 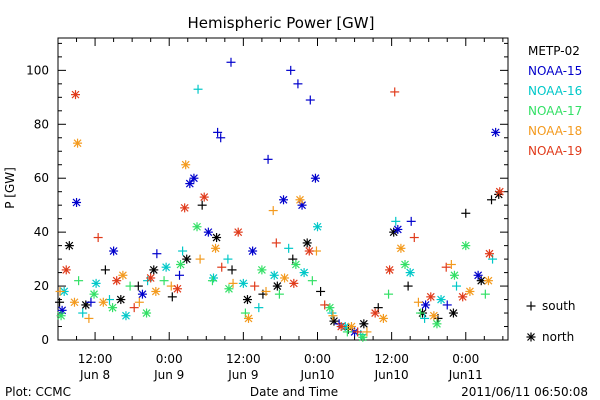 What do you see at coordinates (555, 151) in the screenshot?
I see `legend-entry: NOAA-19` at bounding box center [555, 151].